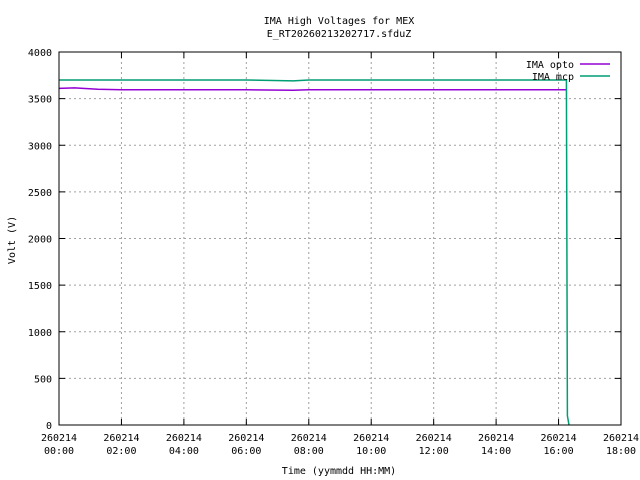 The width and height of the screenshot is (640, 480). Describe the element at coordinates (121, 451) in the screenshot. I see `x-tick-label-time: 02:00` at that location.